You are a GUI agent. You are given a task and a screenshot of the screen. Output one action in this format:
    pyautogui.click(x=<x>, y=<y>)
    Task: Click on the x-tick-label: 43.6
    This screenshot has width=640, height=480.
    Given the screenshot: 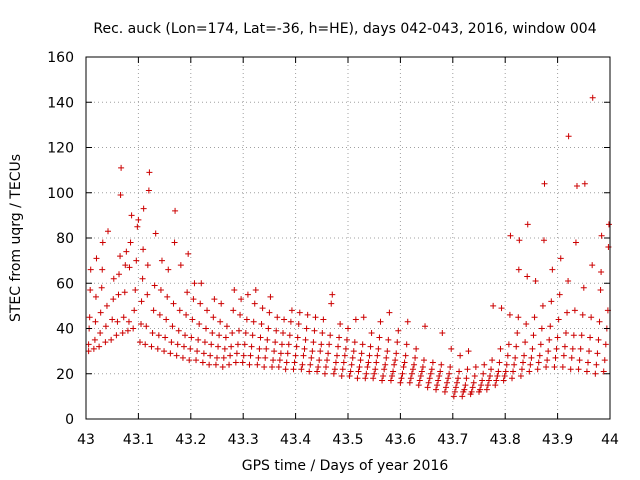 What is the action you would take?
    pyautogui.click(x=400, y=440)
    